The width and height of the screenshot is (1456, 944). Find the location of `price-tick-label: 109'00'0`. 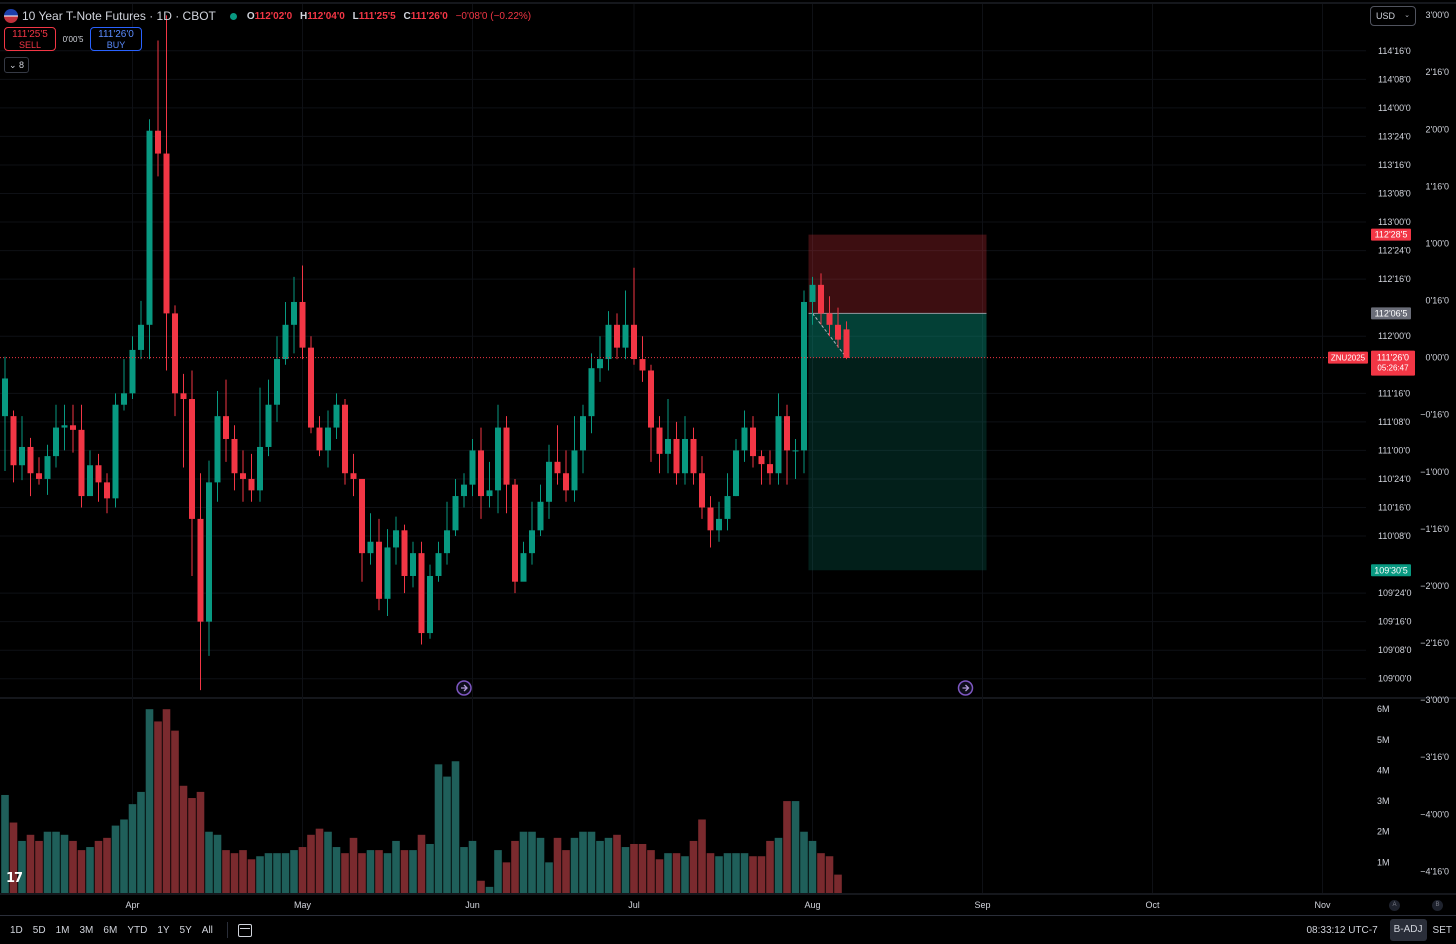

price-tick-label: 109'00'0 is located at coordinates (1394, 679).